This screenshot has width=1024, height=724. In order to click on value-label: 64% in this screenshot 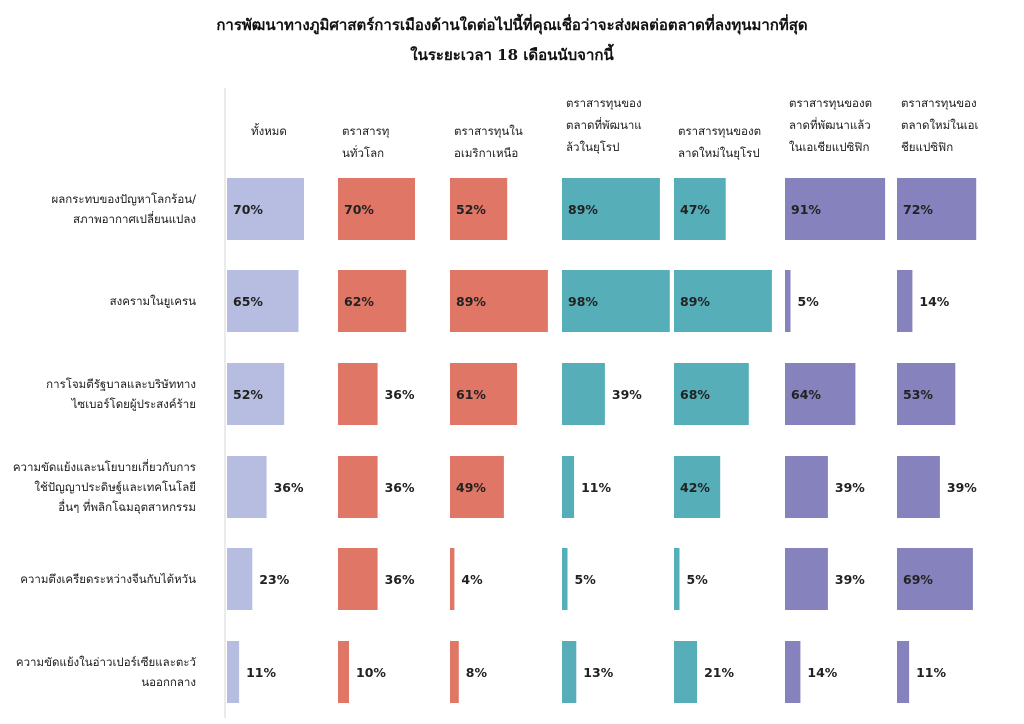, I will do `click(806, 394)`.